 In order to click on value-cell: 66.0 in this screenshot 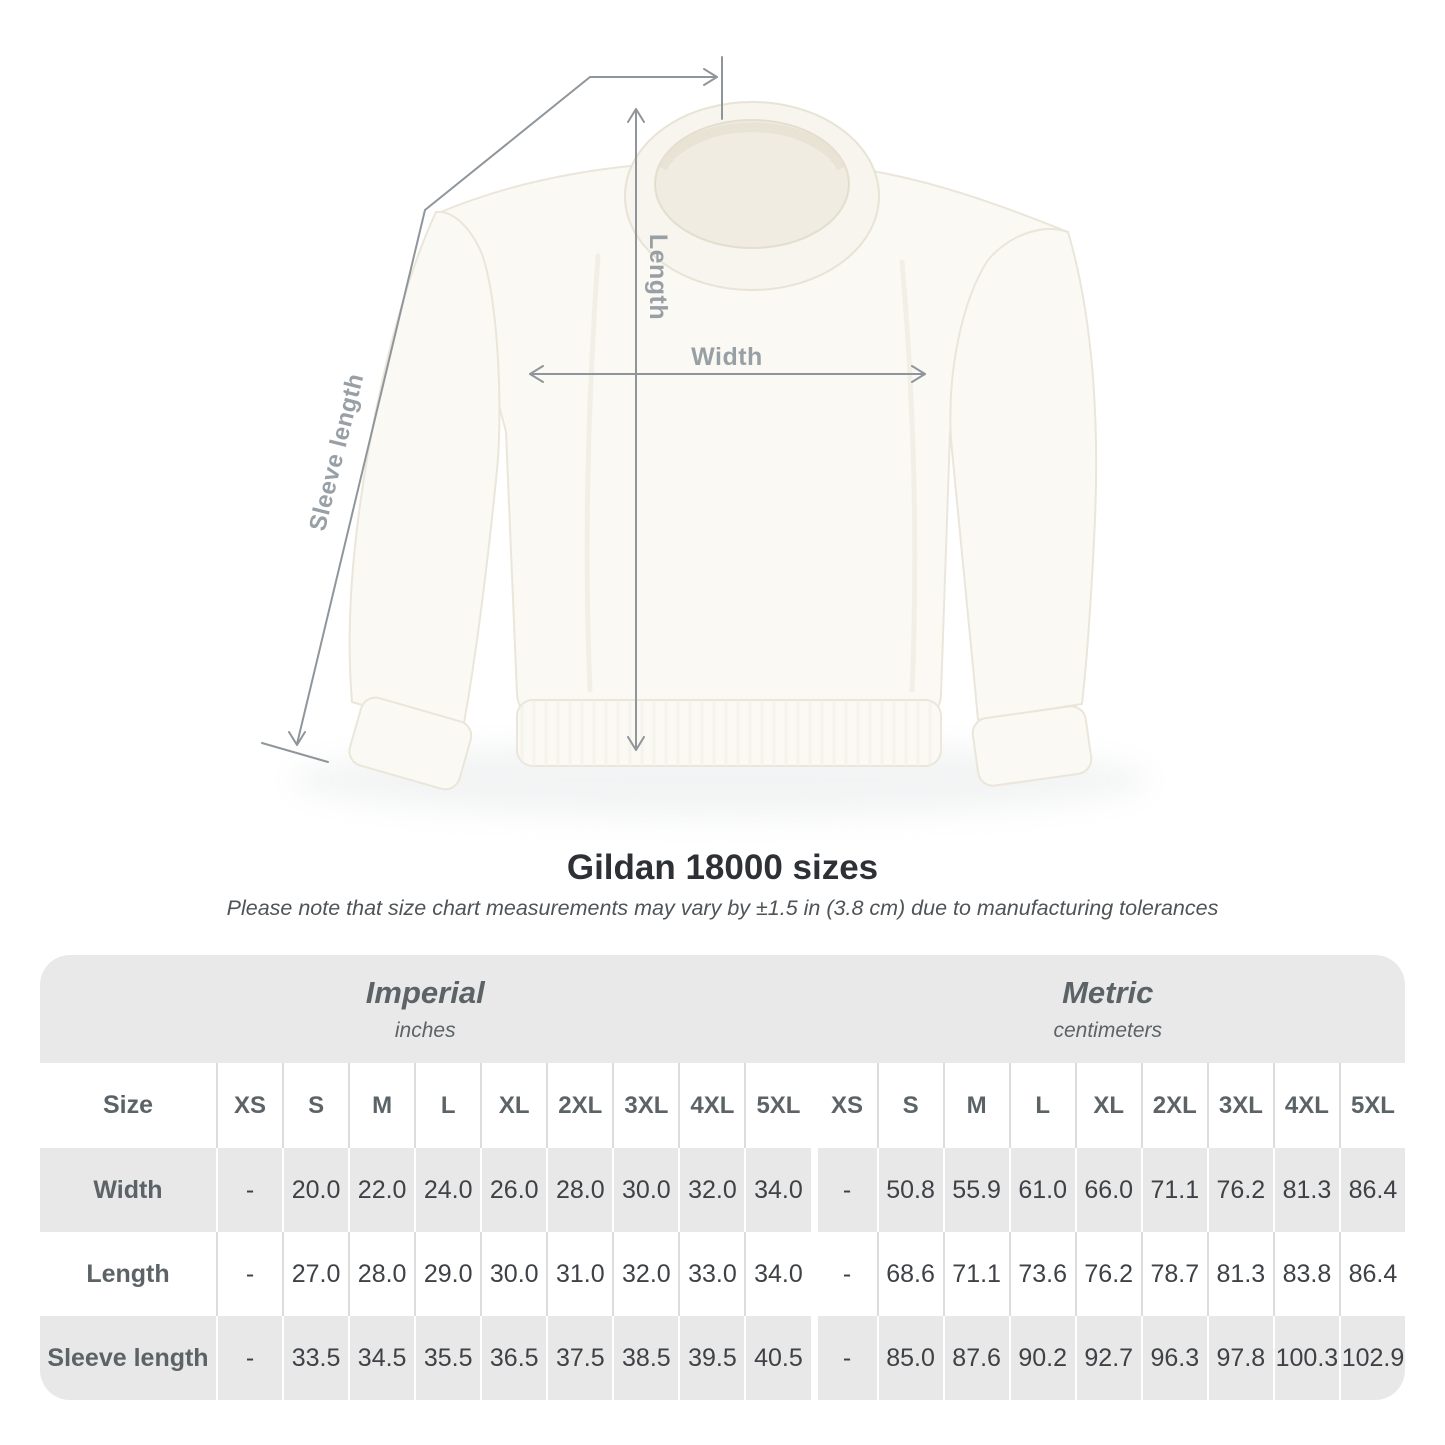, I will do `click(1107, 1190)`.